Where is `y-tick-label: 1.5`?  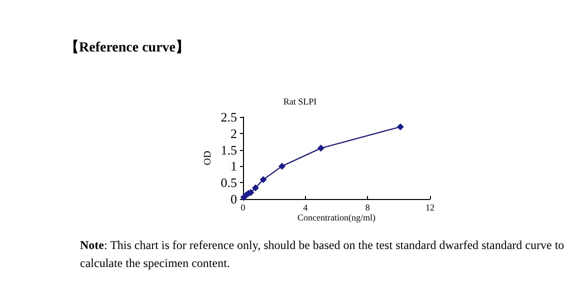 y-tick-label: 1.5 is located at coordinates (228, 150).